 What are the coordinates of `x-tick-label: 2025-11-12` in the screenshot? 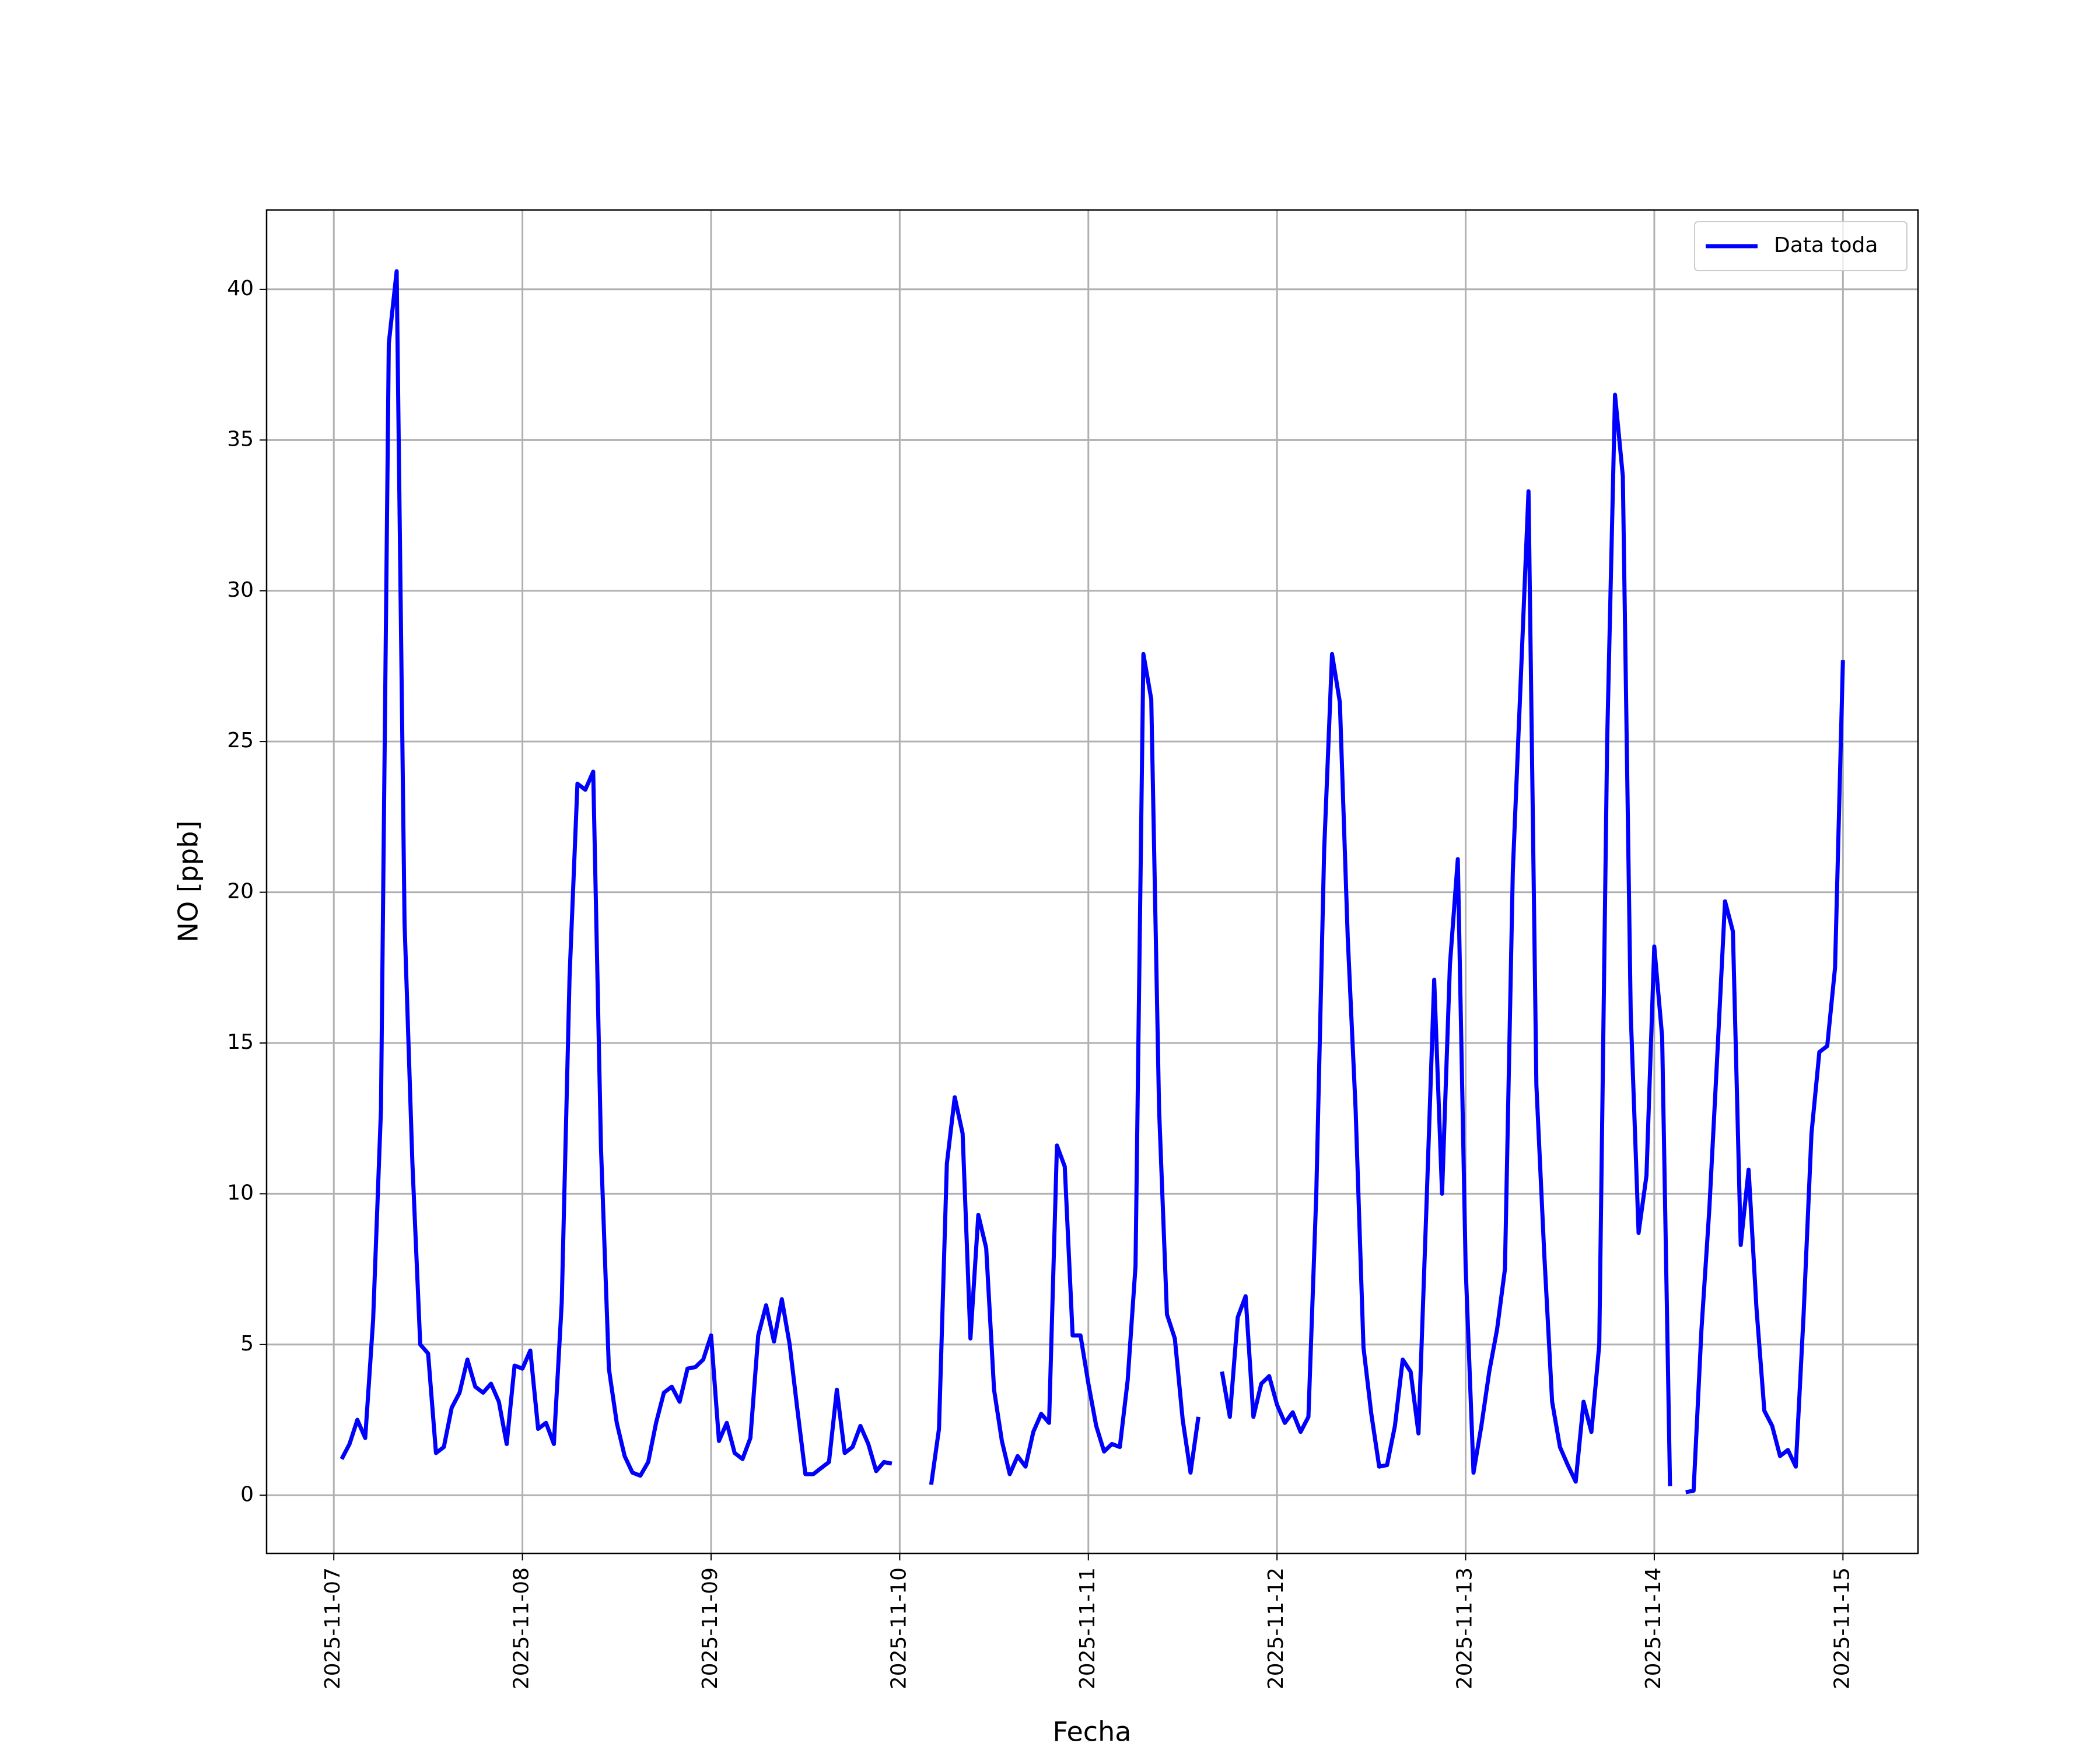 It's located at (1276, 1628).